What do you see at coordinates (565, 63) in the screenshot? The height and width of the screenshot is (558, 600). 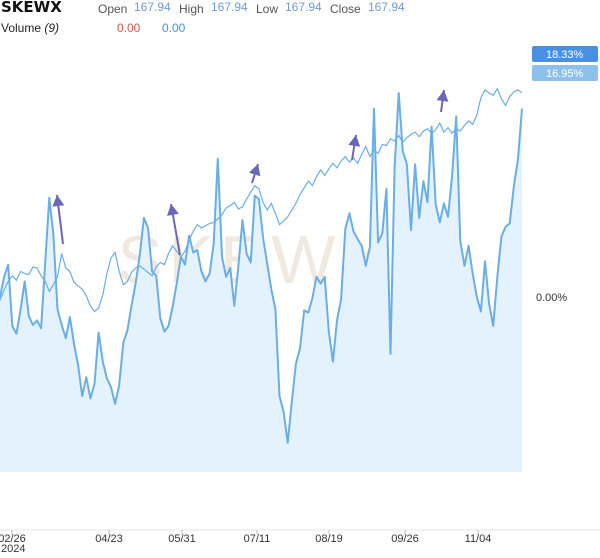 I see `value-badges: 18.33% 16.95%` at bounding box center [565, 63].